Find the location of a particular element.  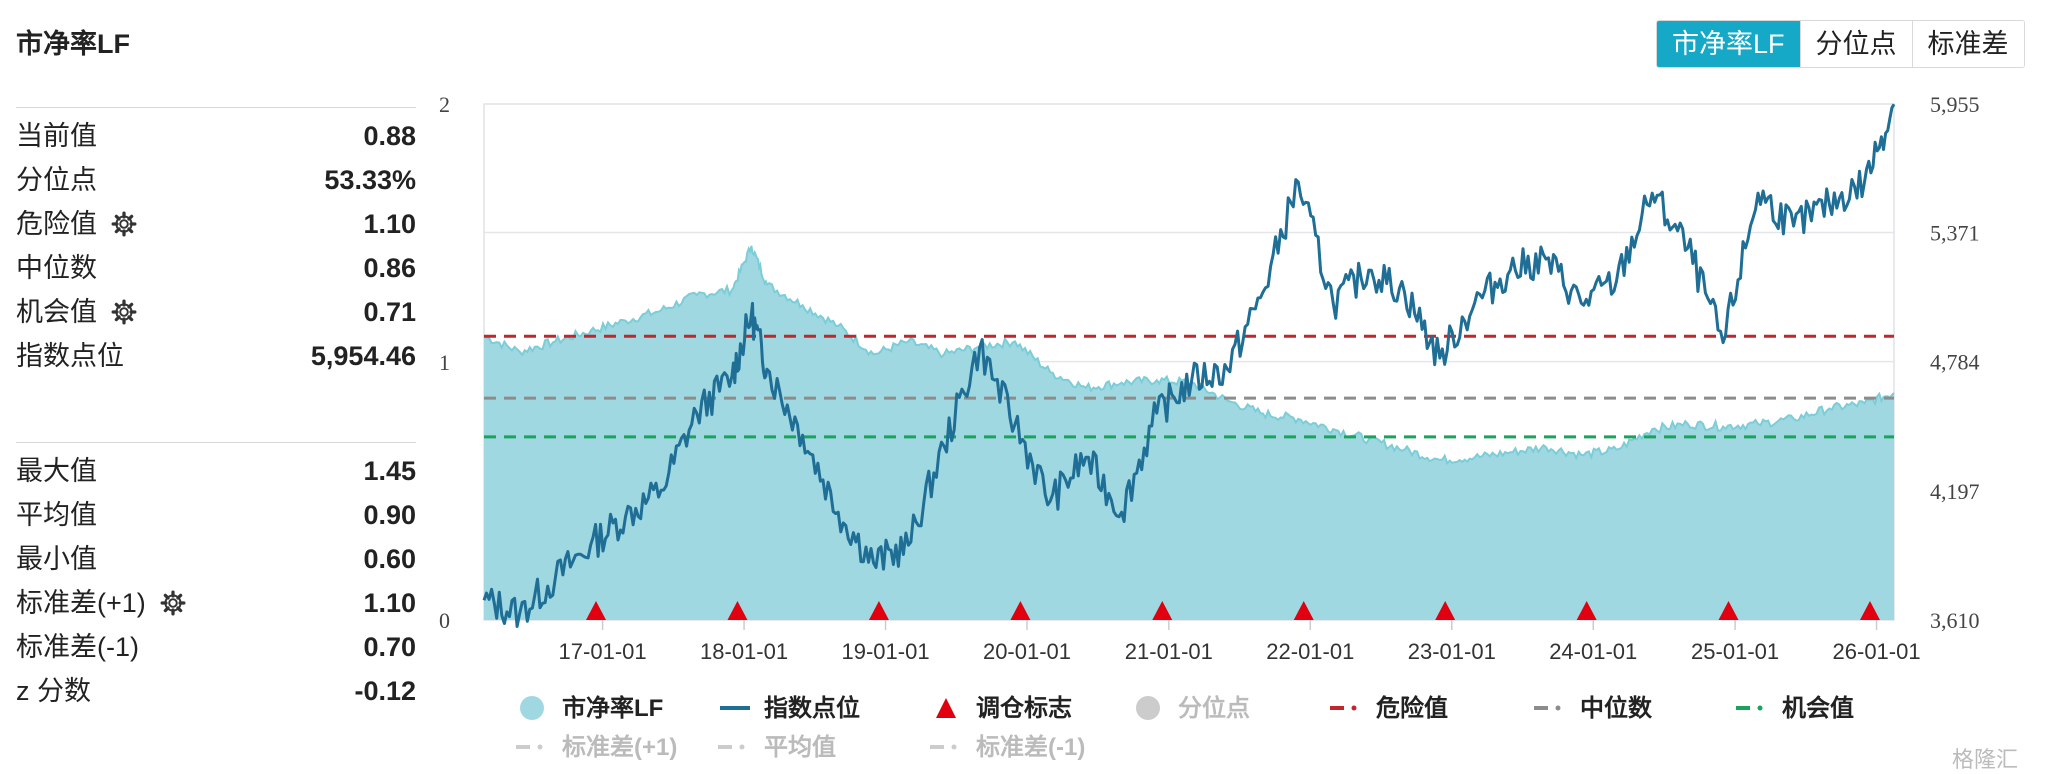

stat-value: 0.90 is located at coordinates (389, 515).